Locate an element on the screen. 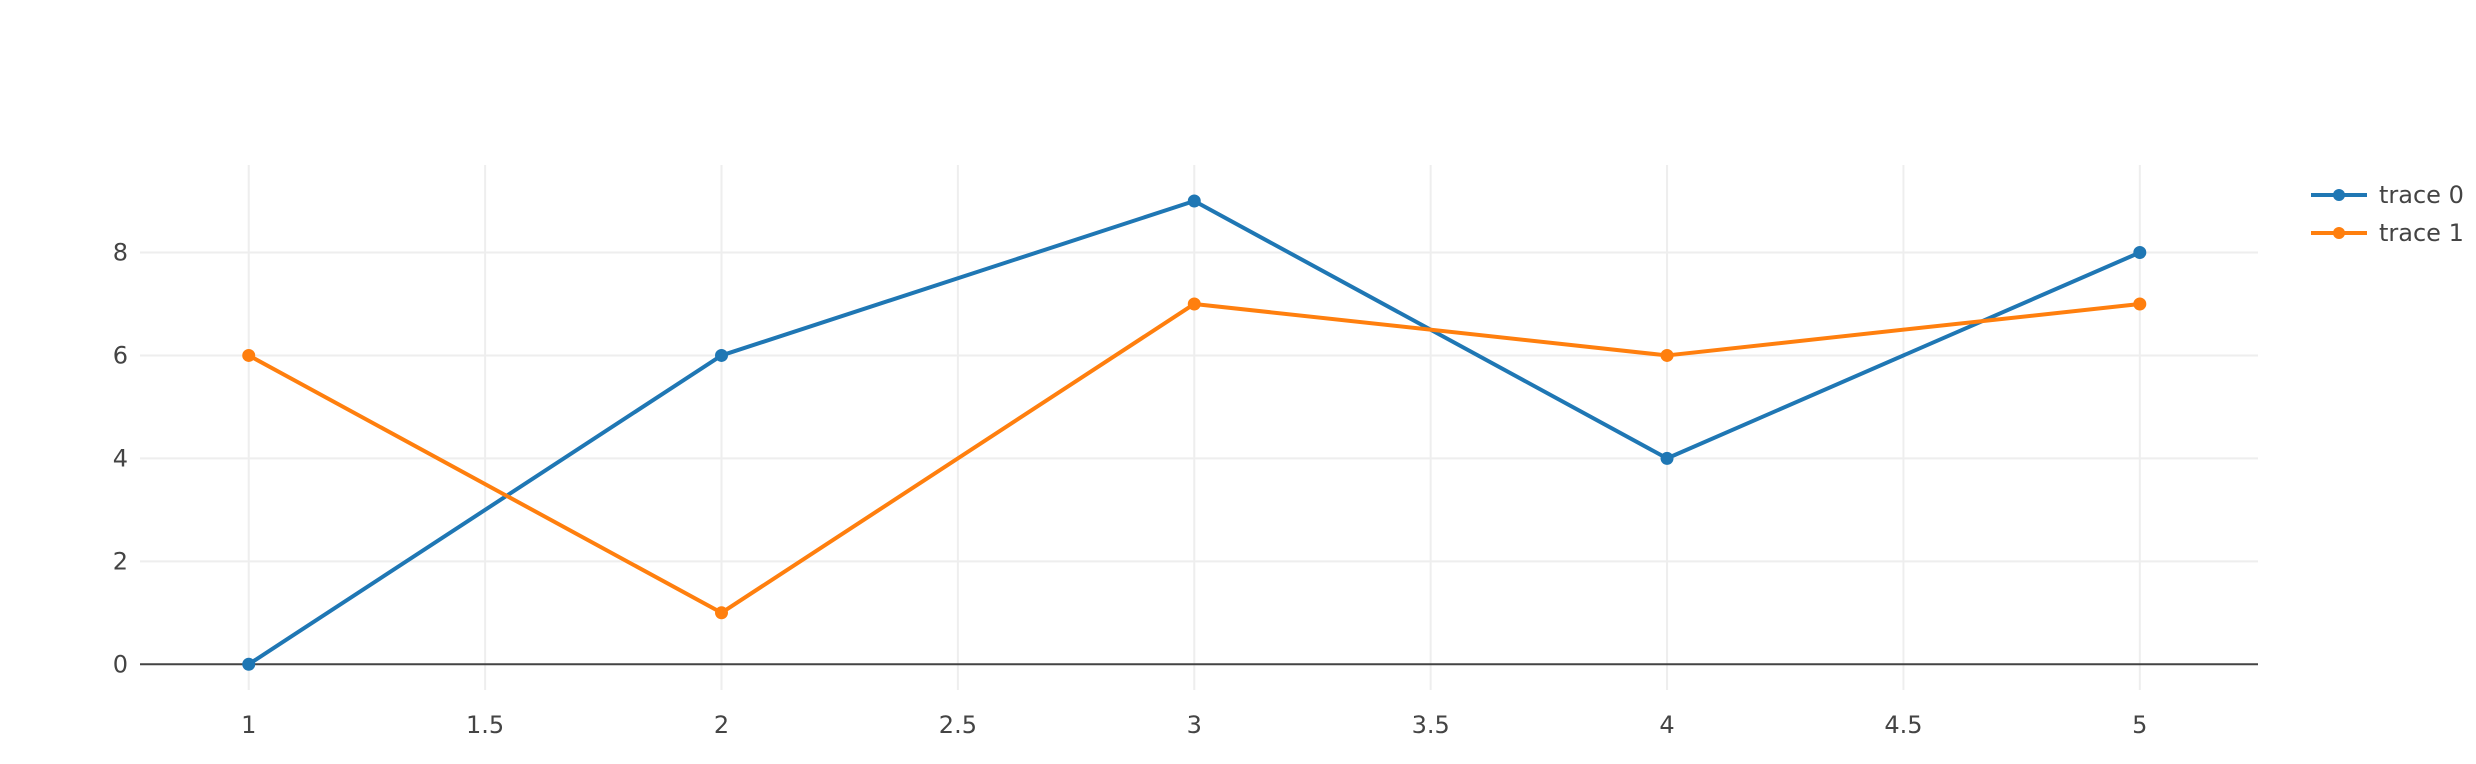  x-tick-label: 2.5 is located at coordinates (958, 725).